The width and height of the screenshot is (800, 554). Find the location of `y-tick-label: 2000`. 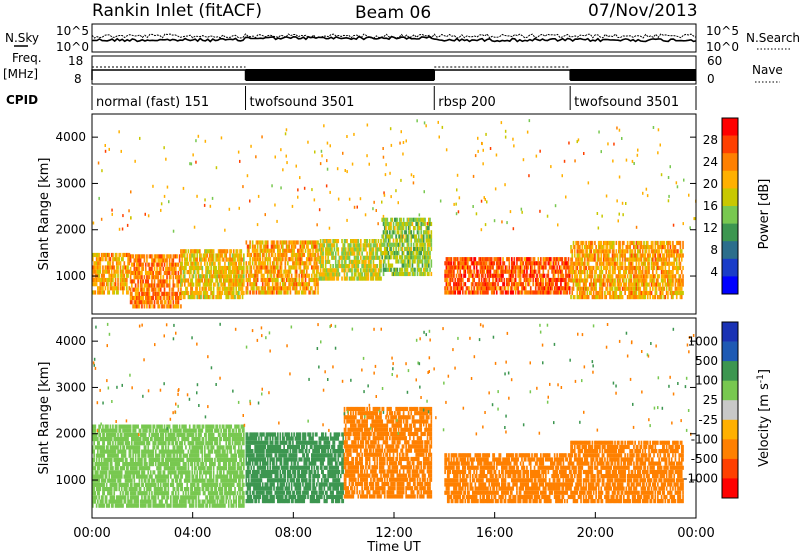

y-tick-label: 2000 is located at coordinates (70, 230).